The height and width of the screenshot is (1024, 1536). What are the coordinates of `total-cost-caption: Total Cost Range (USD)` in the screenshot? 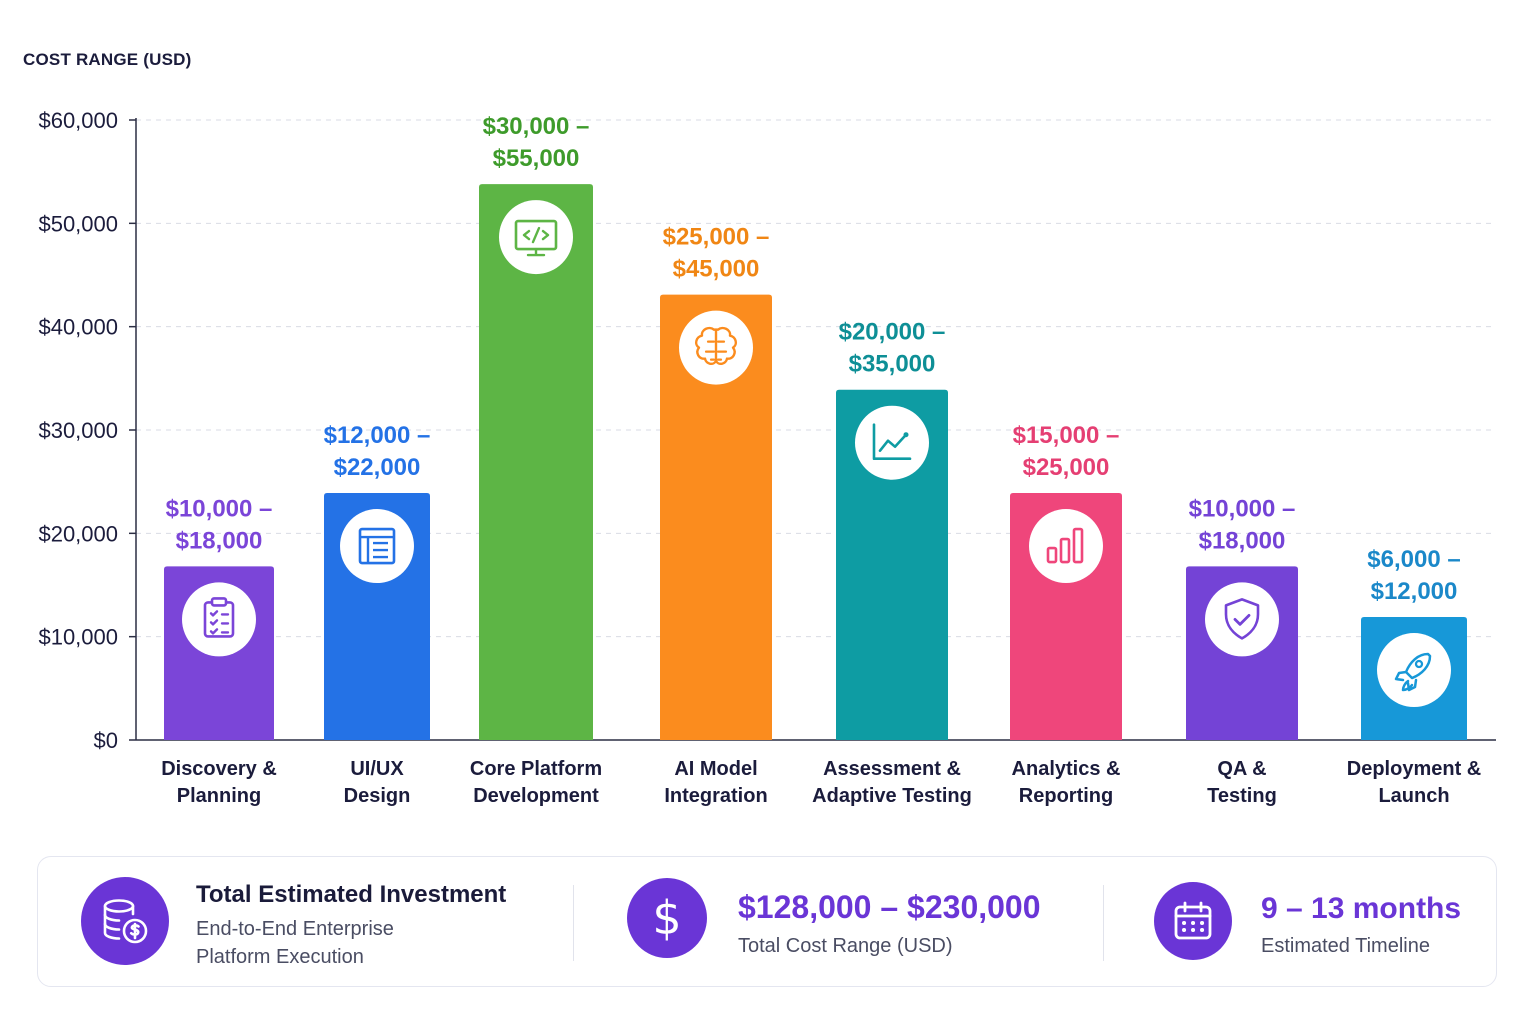 It's located at (845, 946).